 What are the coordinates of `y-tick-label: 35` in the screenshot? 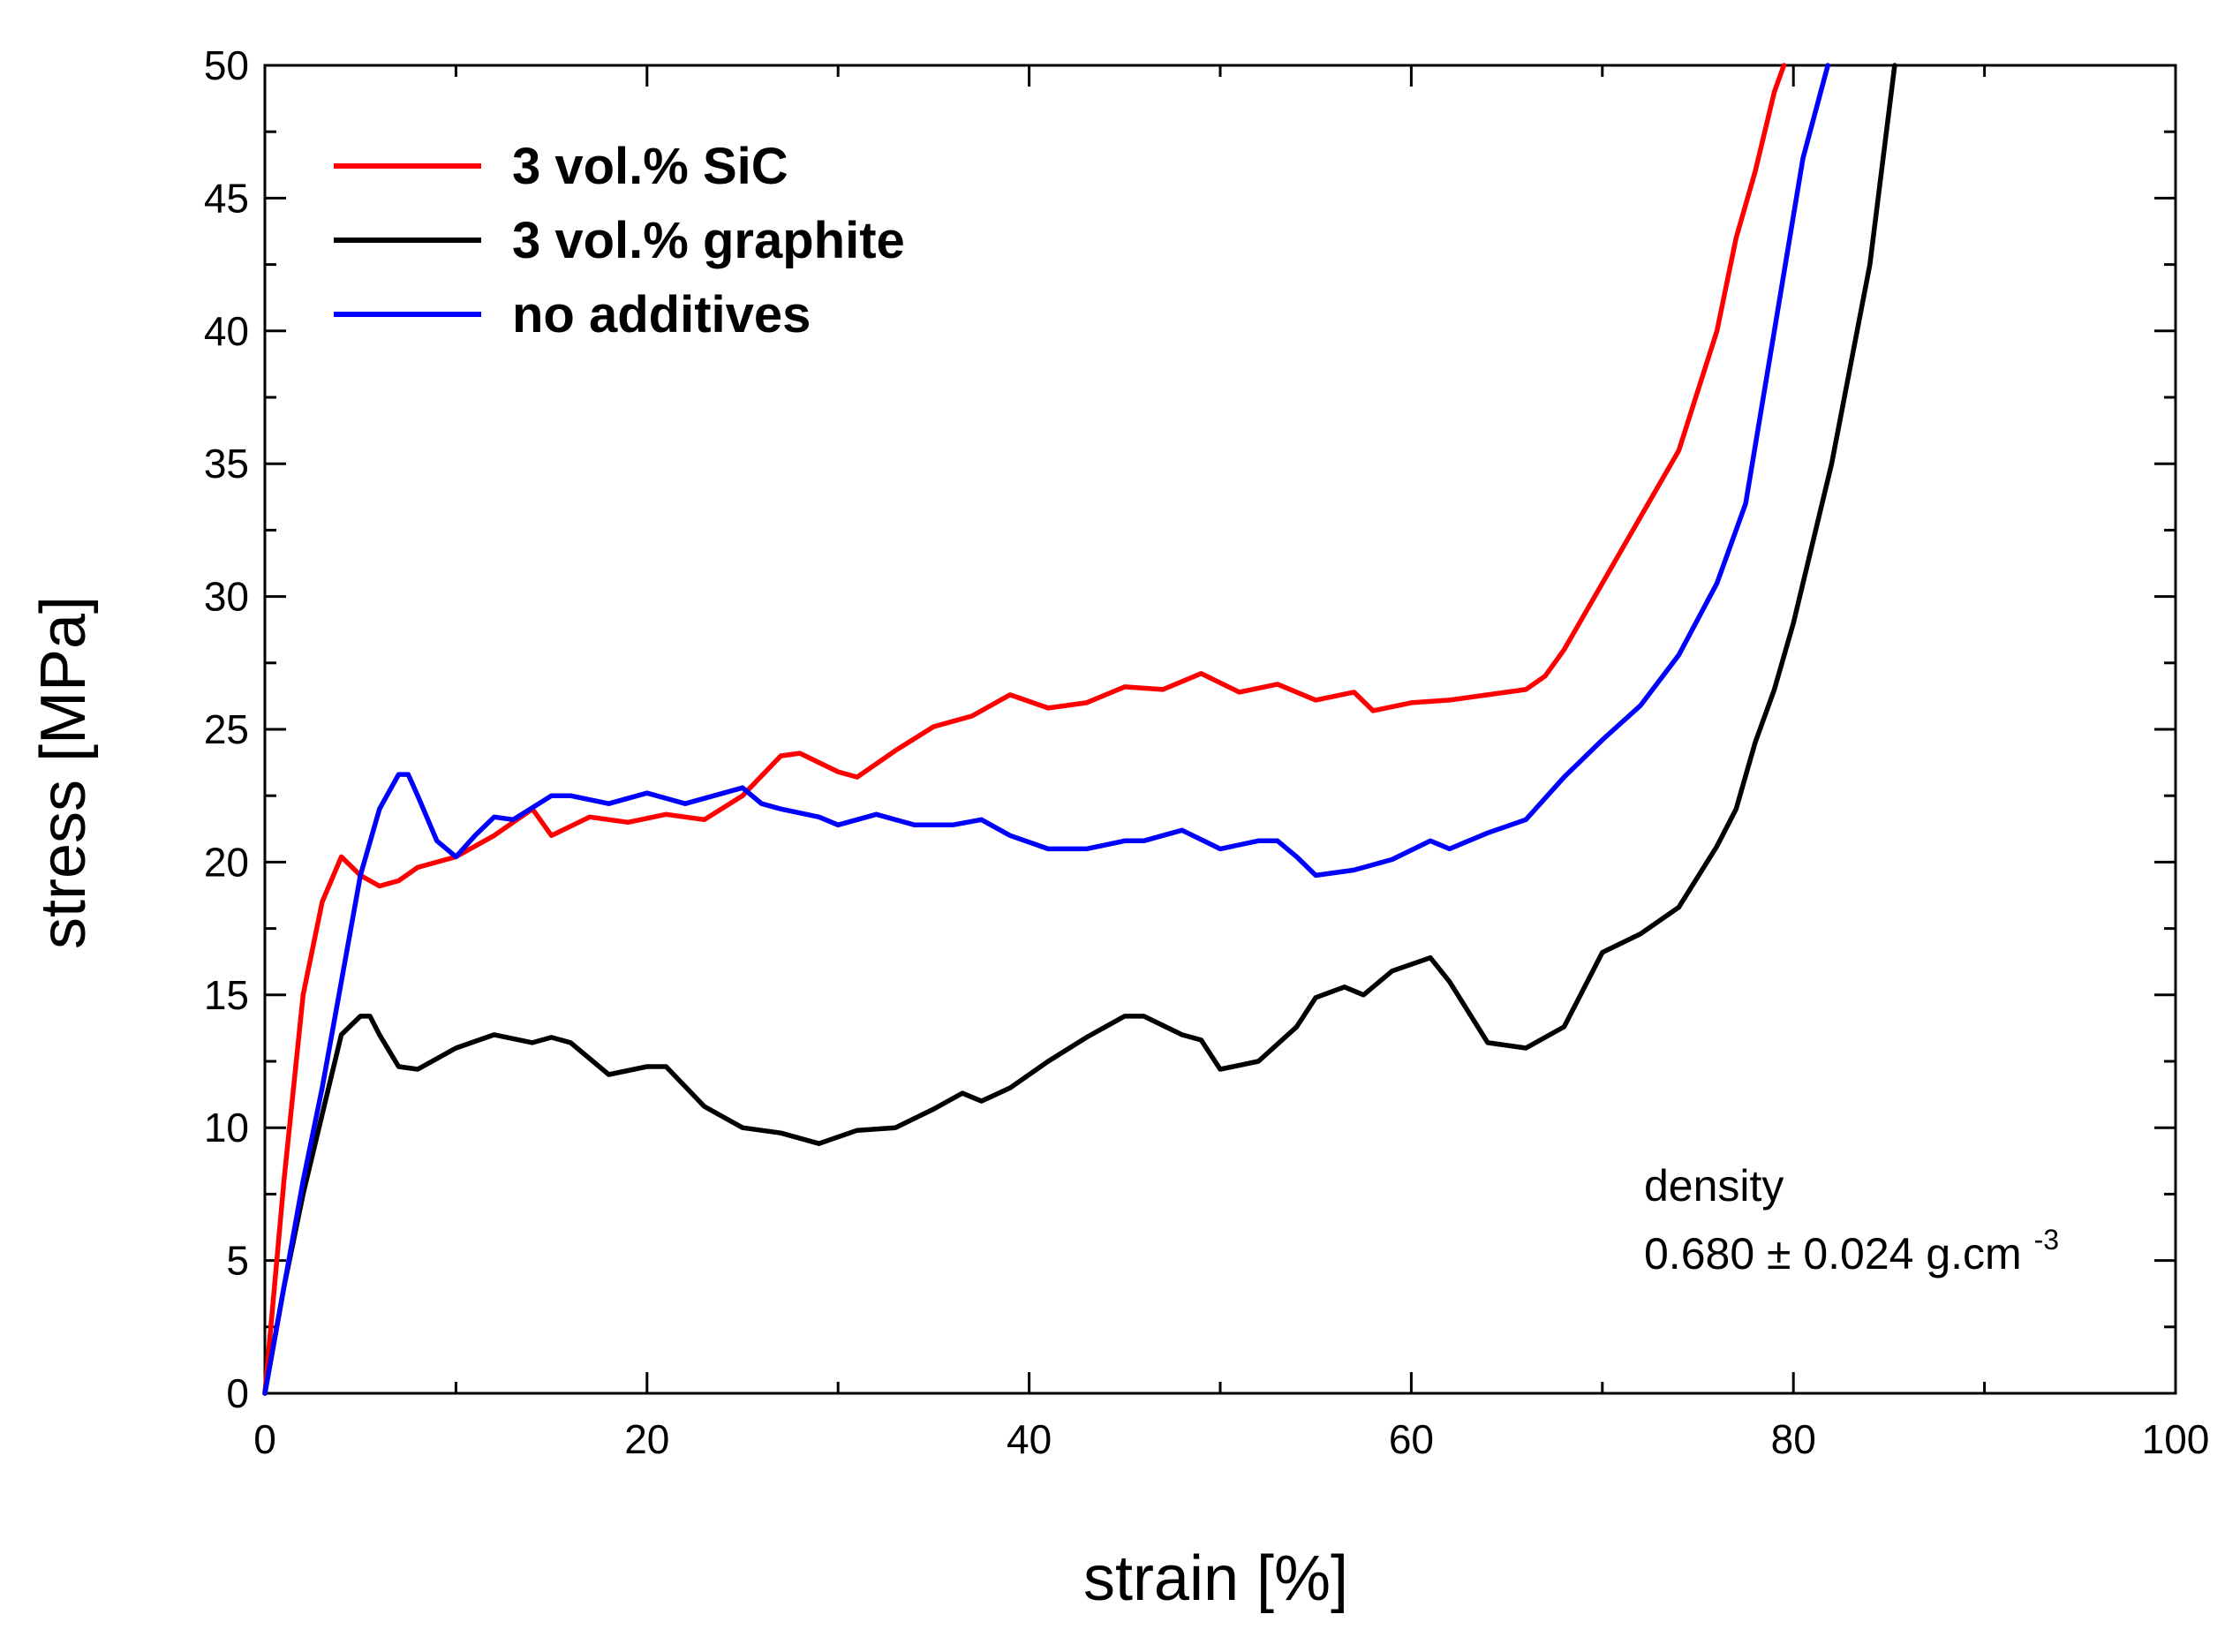 It's located at (226, 464).